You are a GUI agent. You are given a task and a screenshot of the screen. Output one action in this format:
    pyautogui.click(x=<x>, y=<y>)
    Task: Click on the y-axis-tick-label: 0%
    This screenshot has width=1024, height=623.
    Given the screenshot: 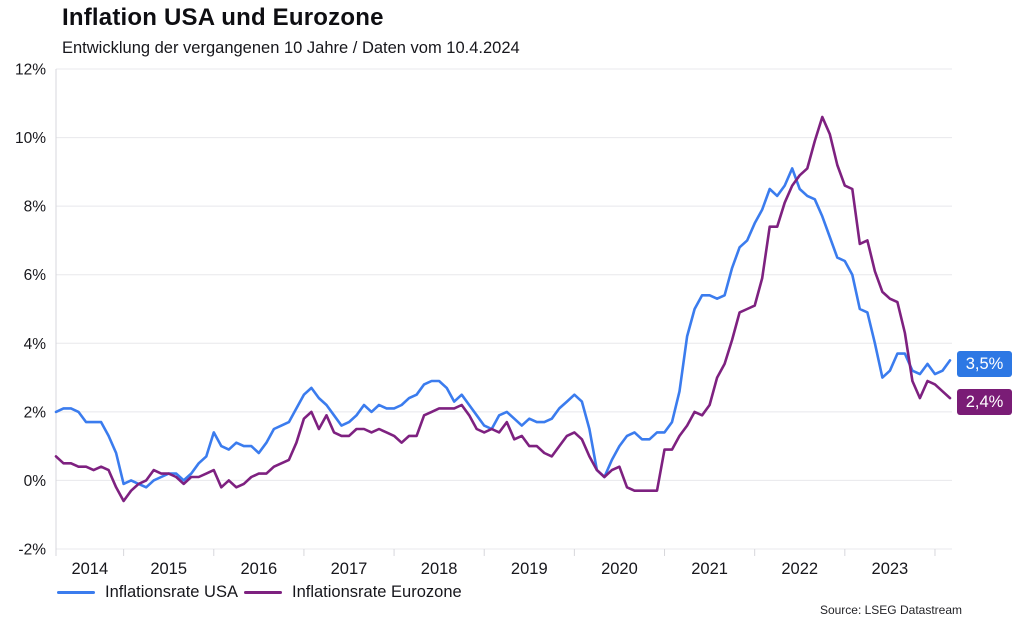 What is the action you would take?
    pyautogui.click(x=35, y=481)
    